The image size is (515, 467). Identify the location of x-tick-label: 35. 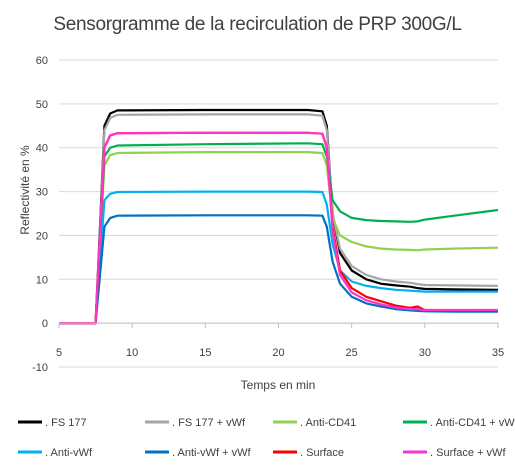
(498, 353).